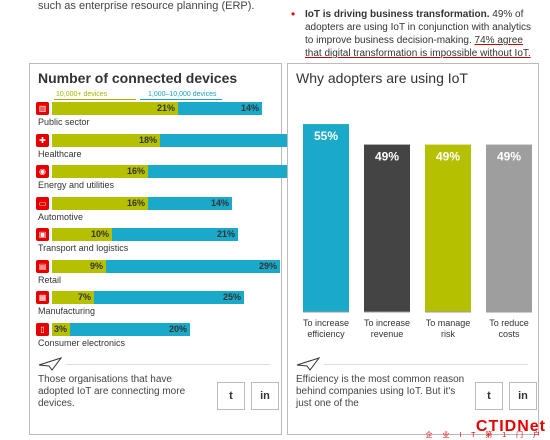 The height and width of the screenshot is (440, 550). What do you see at coordinates (95, 99) in the screenshot?
I see `legend-line-a` at bounding box center [95, 99].